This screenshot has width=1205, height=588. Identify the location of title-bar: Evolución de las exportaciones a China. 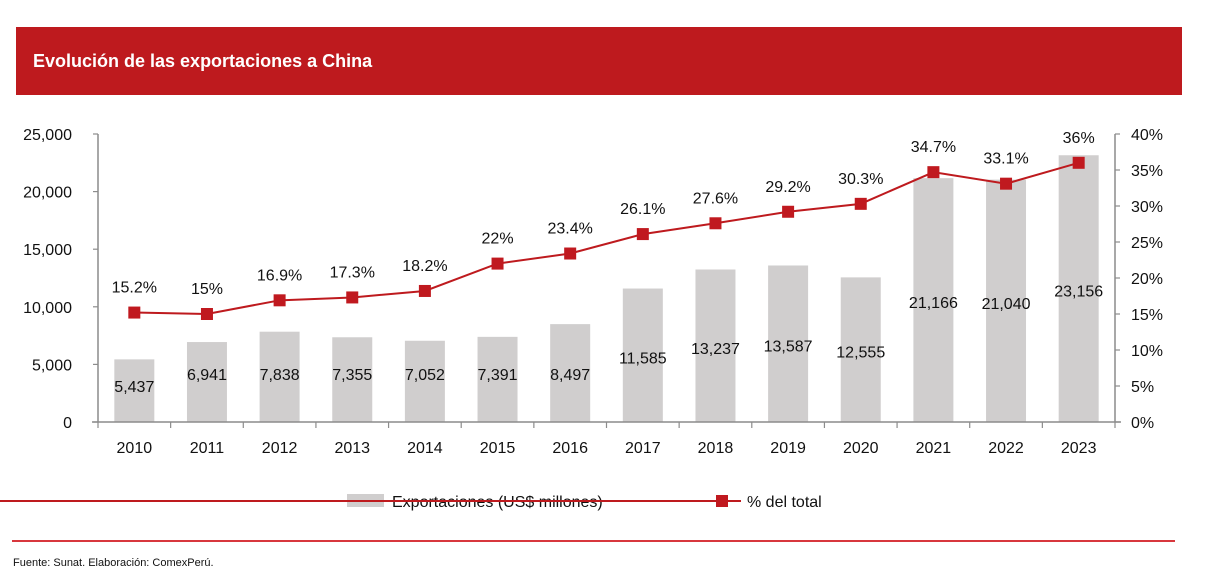
(599, 61).